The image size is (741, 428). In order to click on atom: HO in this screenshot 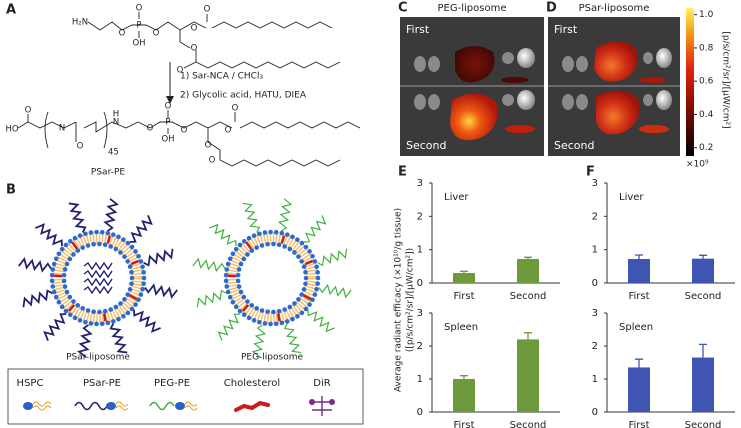, I will do `click(11, 130)`.